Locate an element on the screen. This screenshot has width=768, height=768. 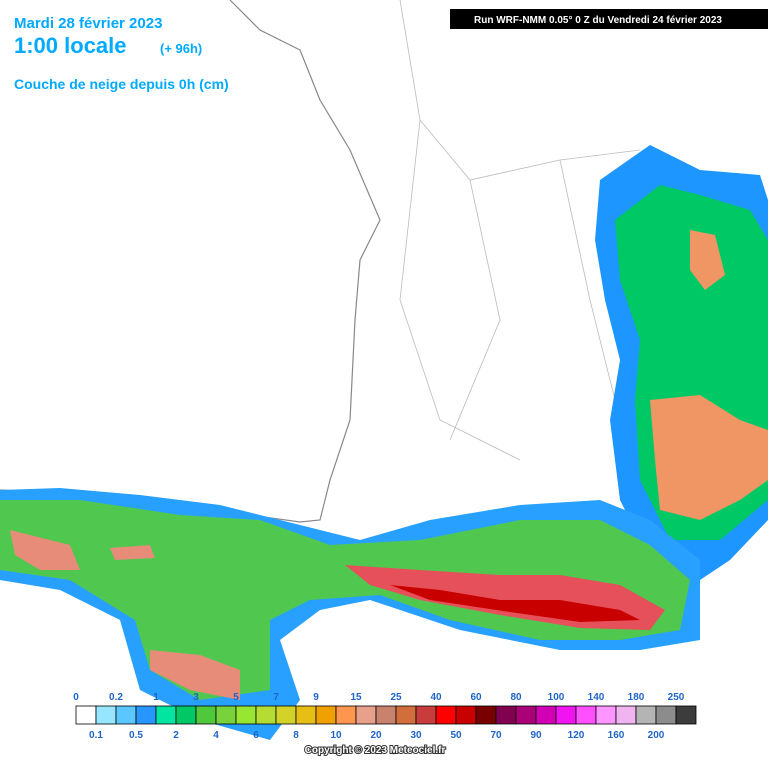
legend-label: 2 is located at coordinates (176, 735).